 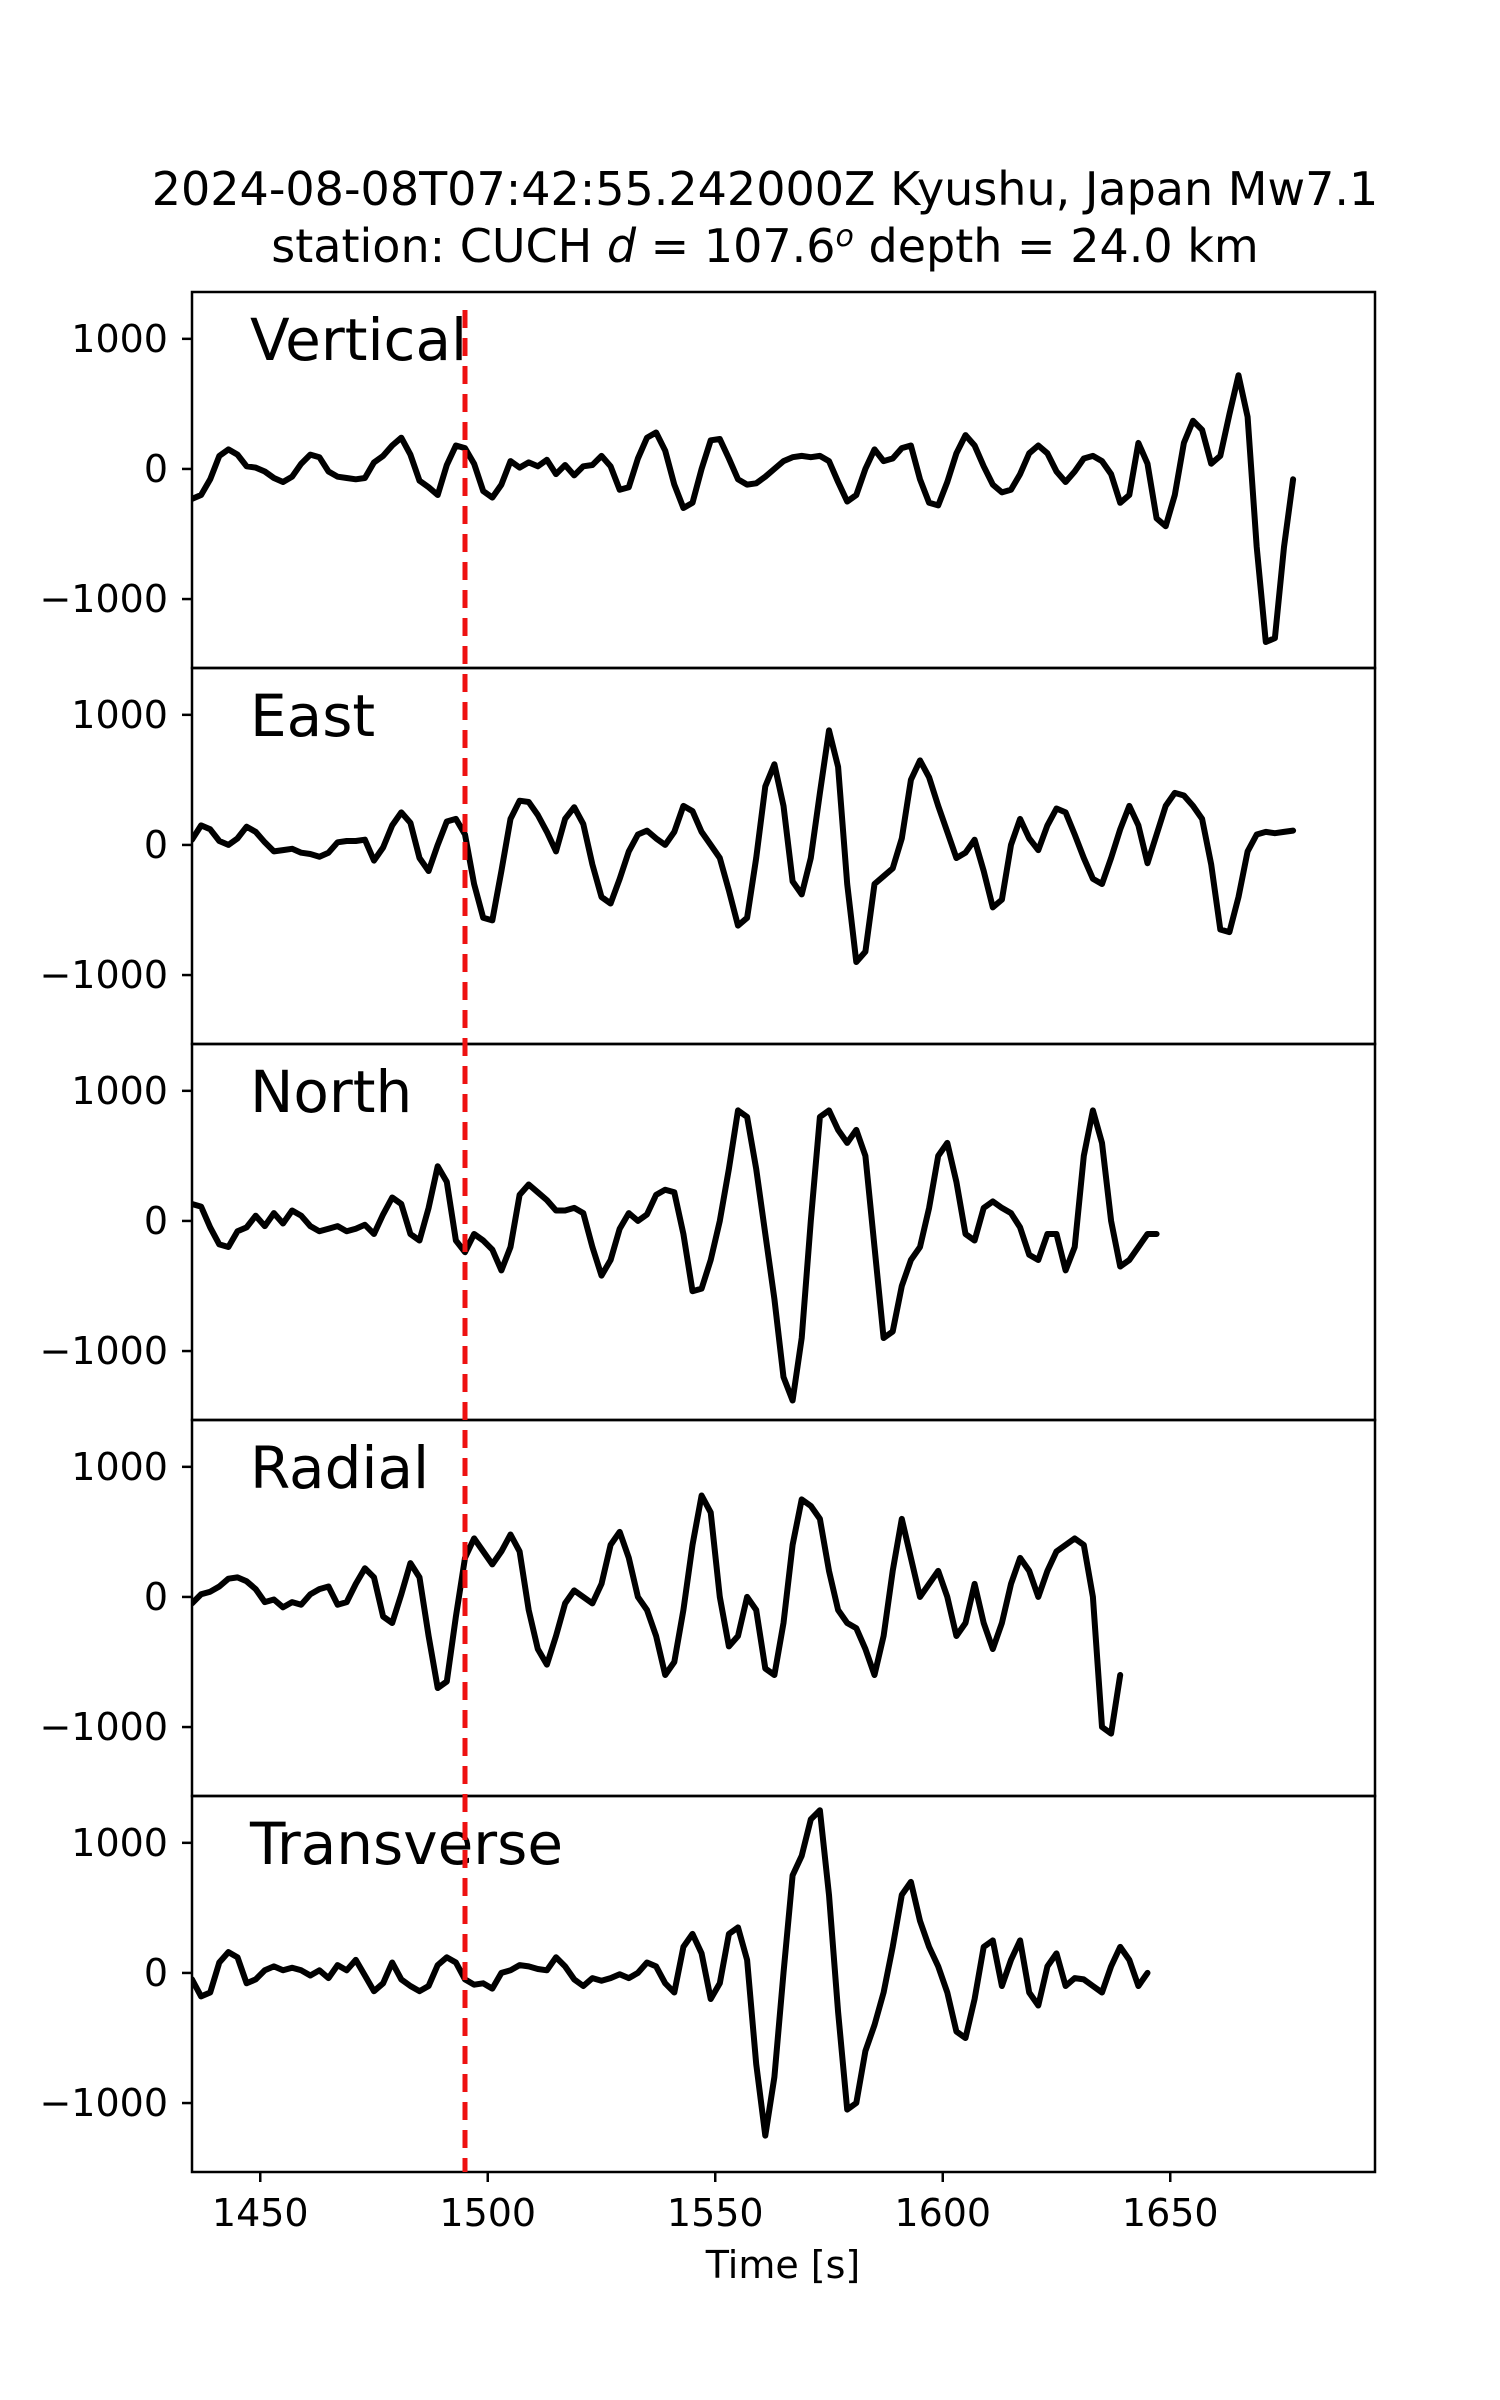 What do you see at coordinates (487, 2213) in the screenshot?
I see `x-tick-label: 1500` at bounding box center [487, 2213].